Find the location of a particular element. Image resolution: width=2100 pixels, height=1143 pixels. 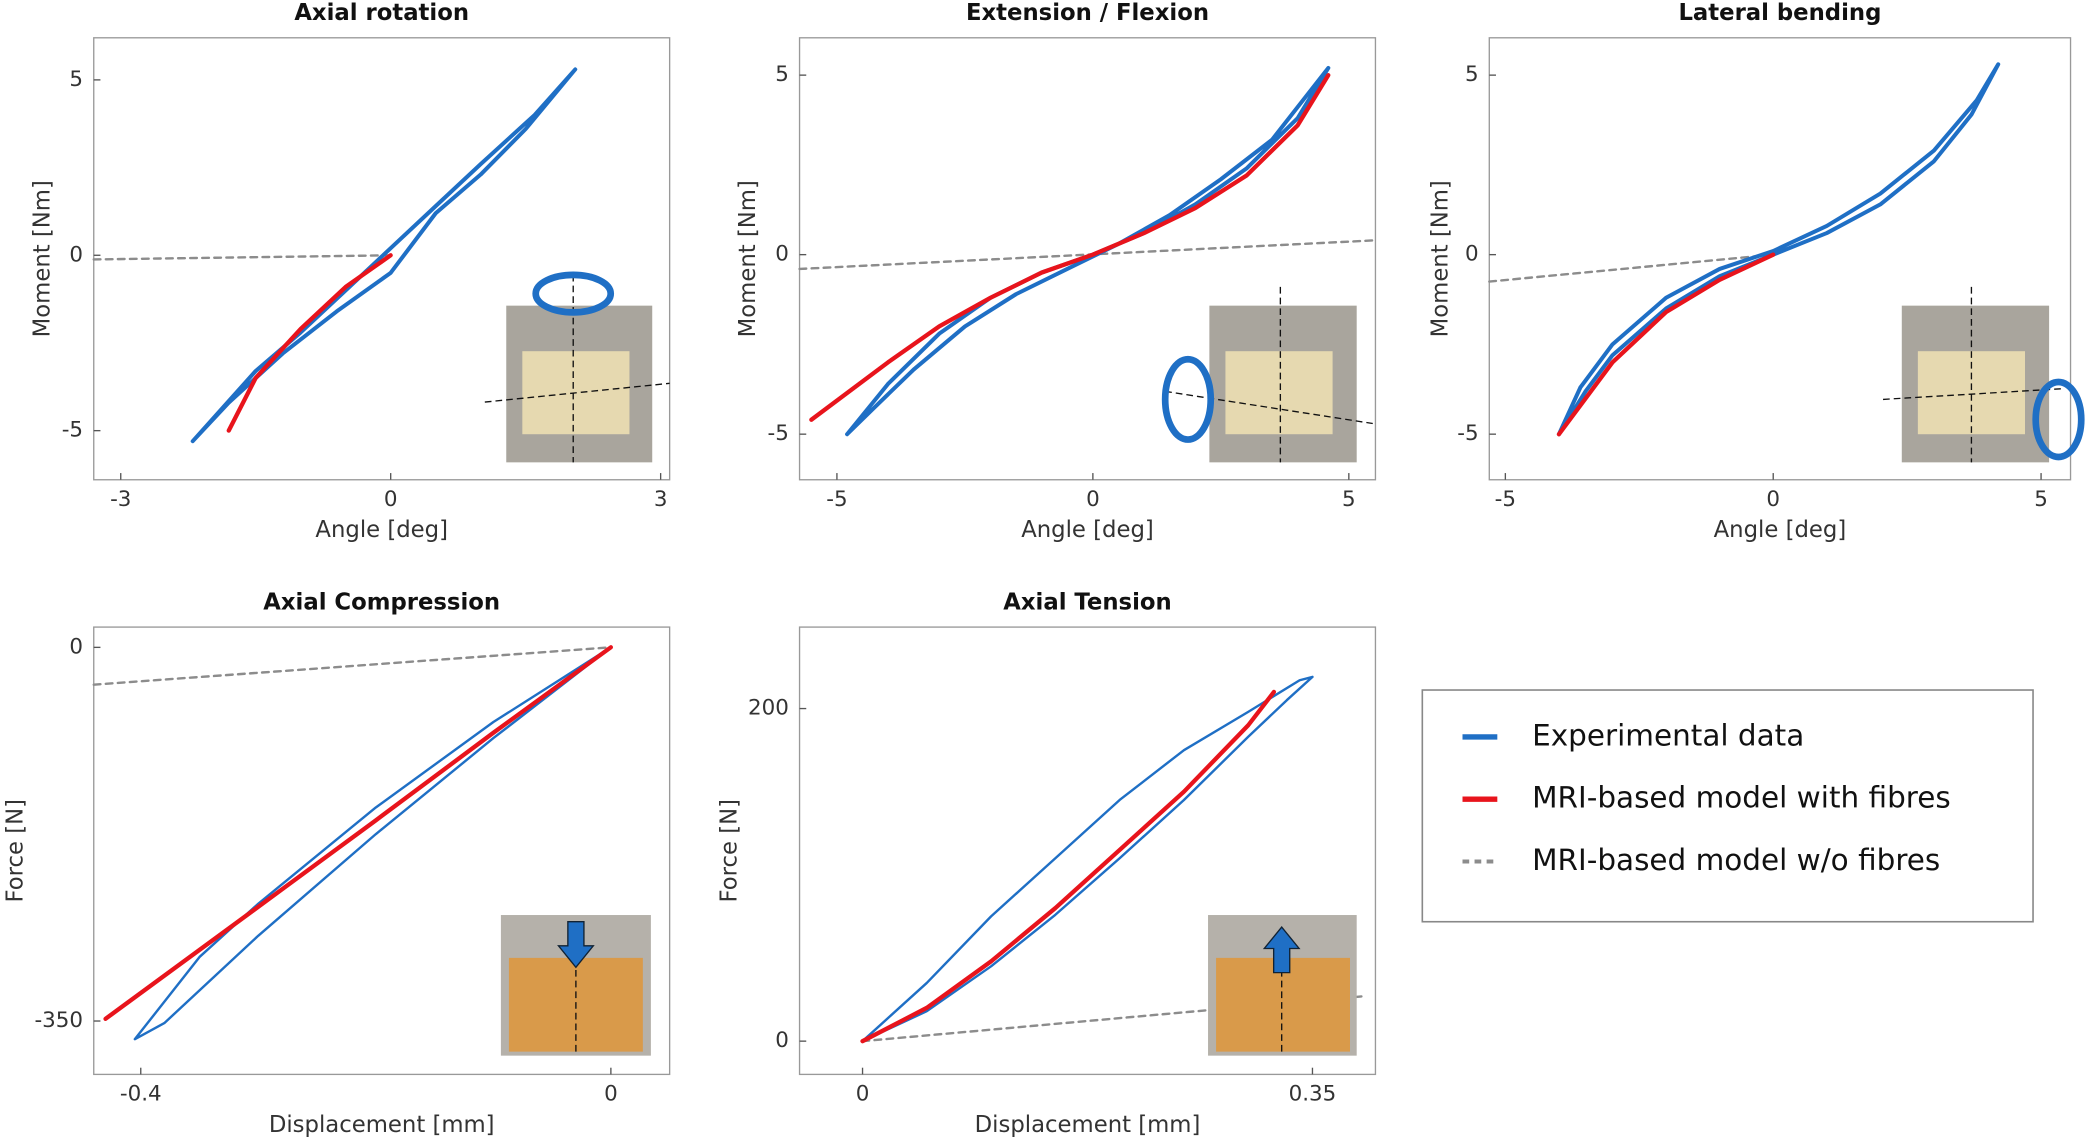

chart-title: Lateral bending is located at coordinates (1779, 13).